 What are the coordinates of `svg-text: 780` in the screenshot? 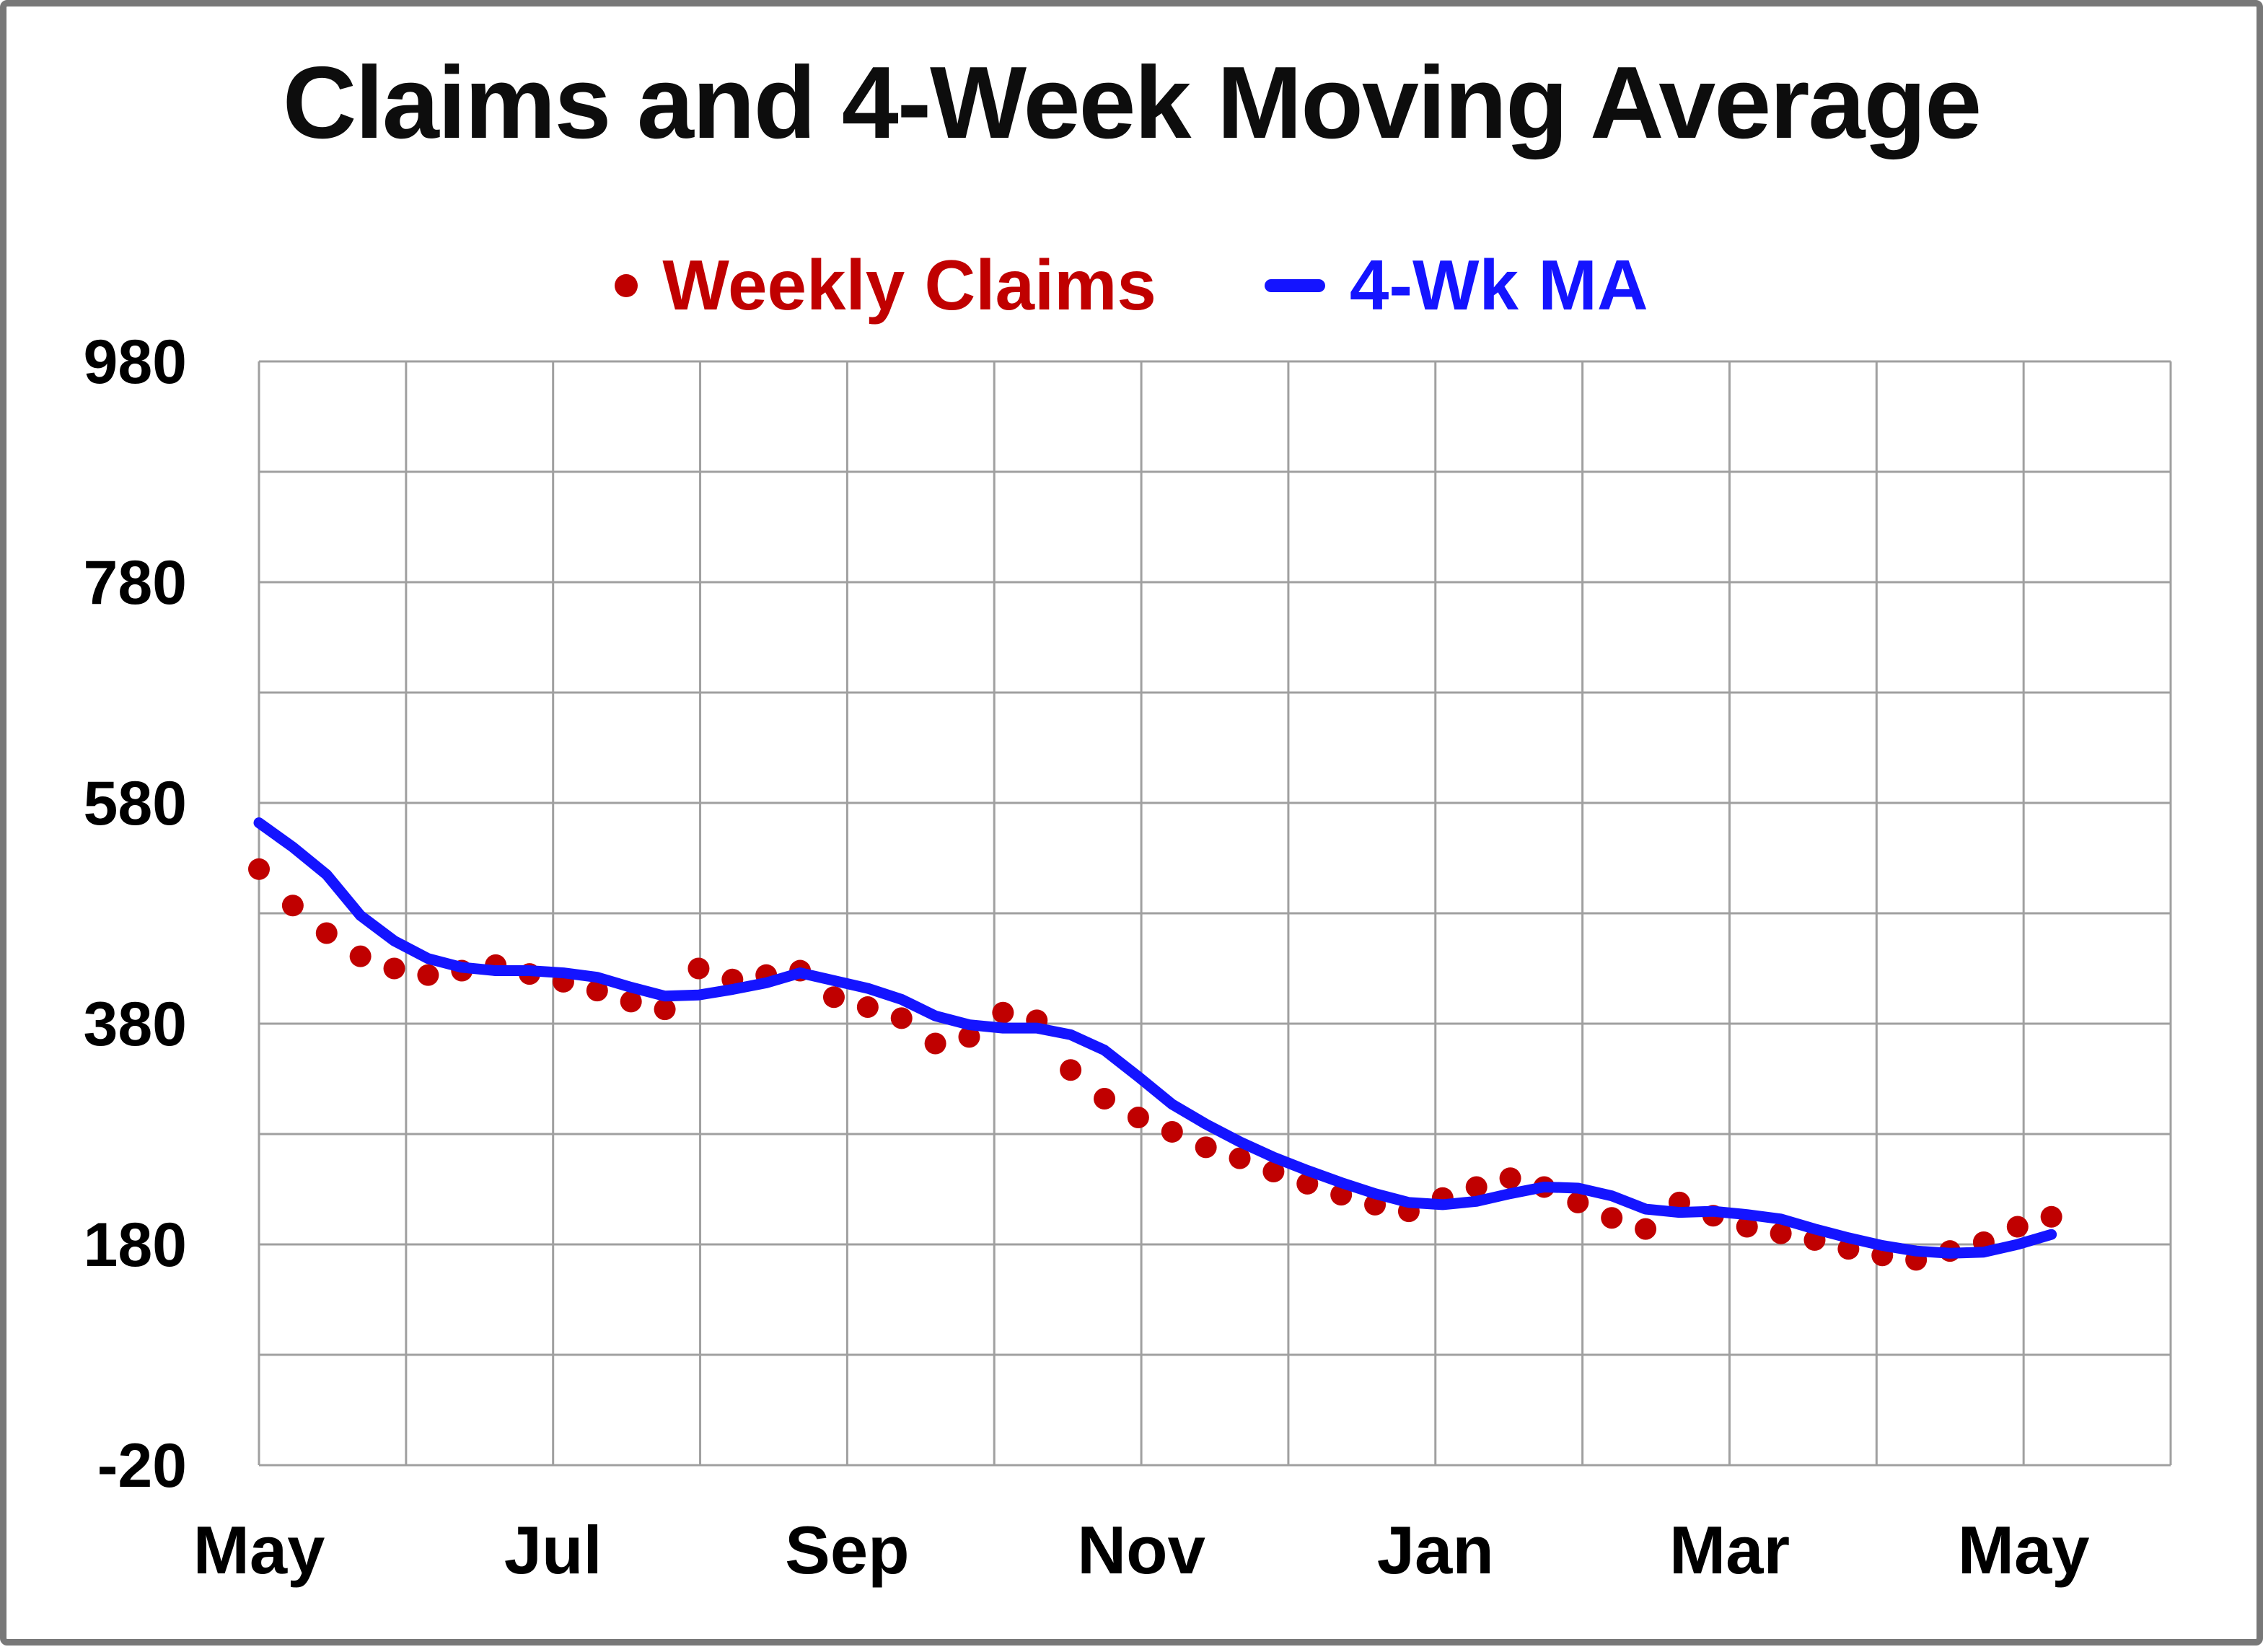 It's located at (136, 583).